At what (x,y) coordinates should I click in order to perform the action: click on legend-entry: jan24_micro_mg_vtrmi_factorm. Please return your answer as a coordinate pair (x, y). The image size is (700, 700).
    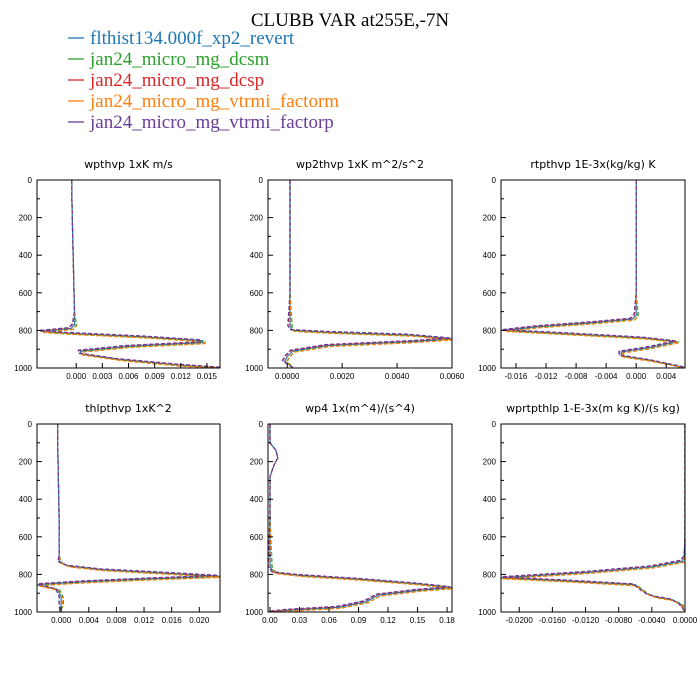
    Looking at the image, I should click on (203, 101).